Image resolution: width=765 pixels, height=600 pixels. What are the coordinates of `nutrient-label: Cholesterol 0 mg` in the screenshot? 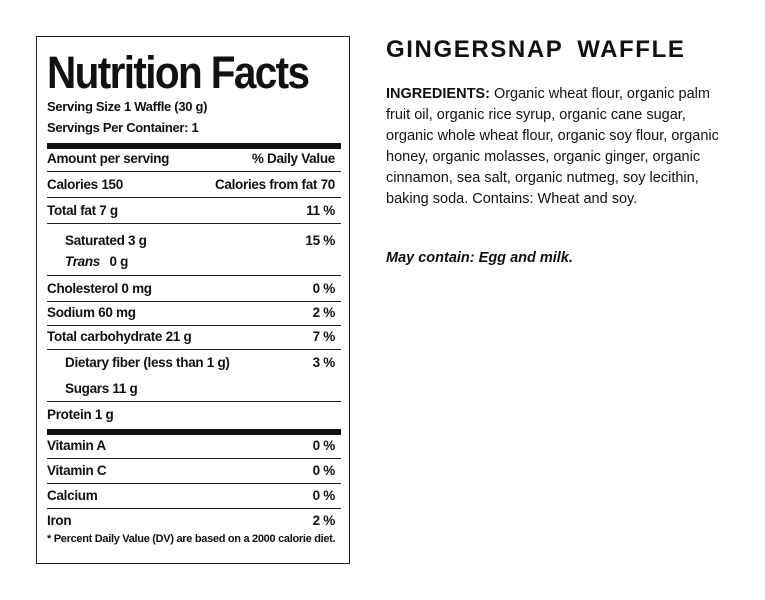 It's located at (99, 288).